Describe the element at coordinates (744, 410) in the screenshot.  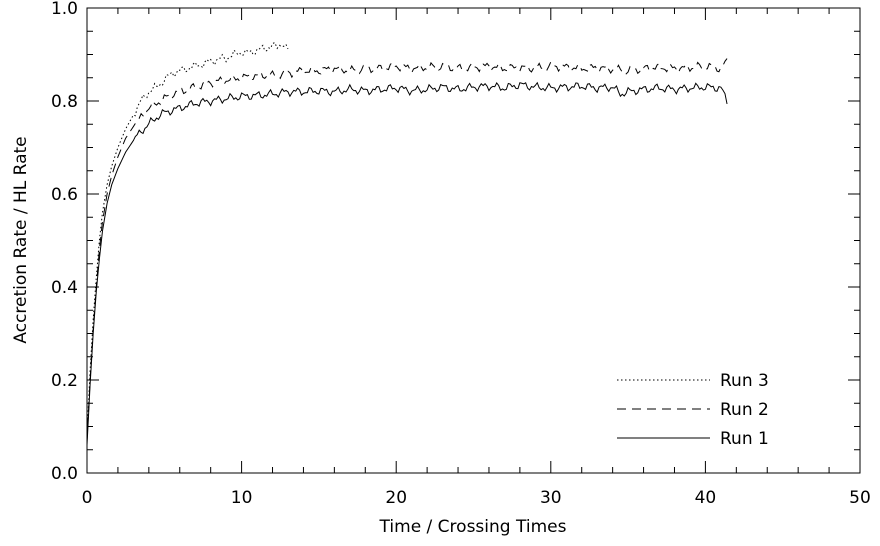
I see `legend-label: Run 2` at that location.